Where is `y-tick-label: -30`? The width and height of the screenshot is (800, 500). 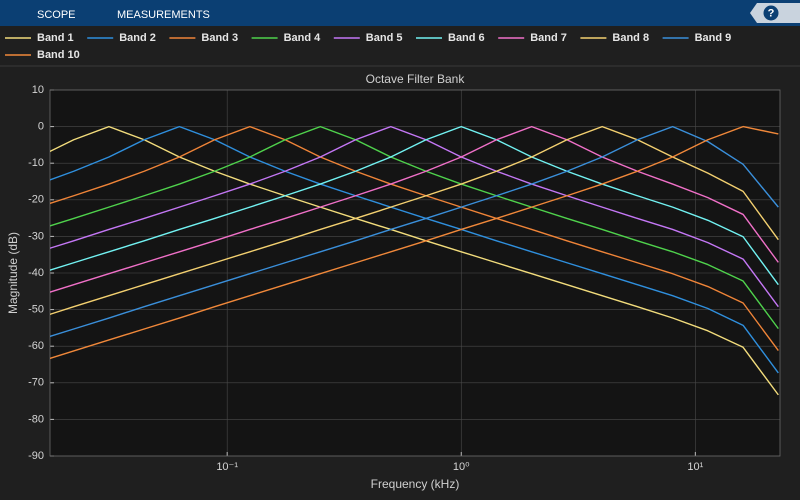
y-tick-label: -30 is located at coordinates (36, 236).